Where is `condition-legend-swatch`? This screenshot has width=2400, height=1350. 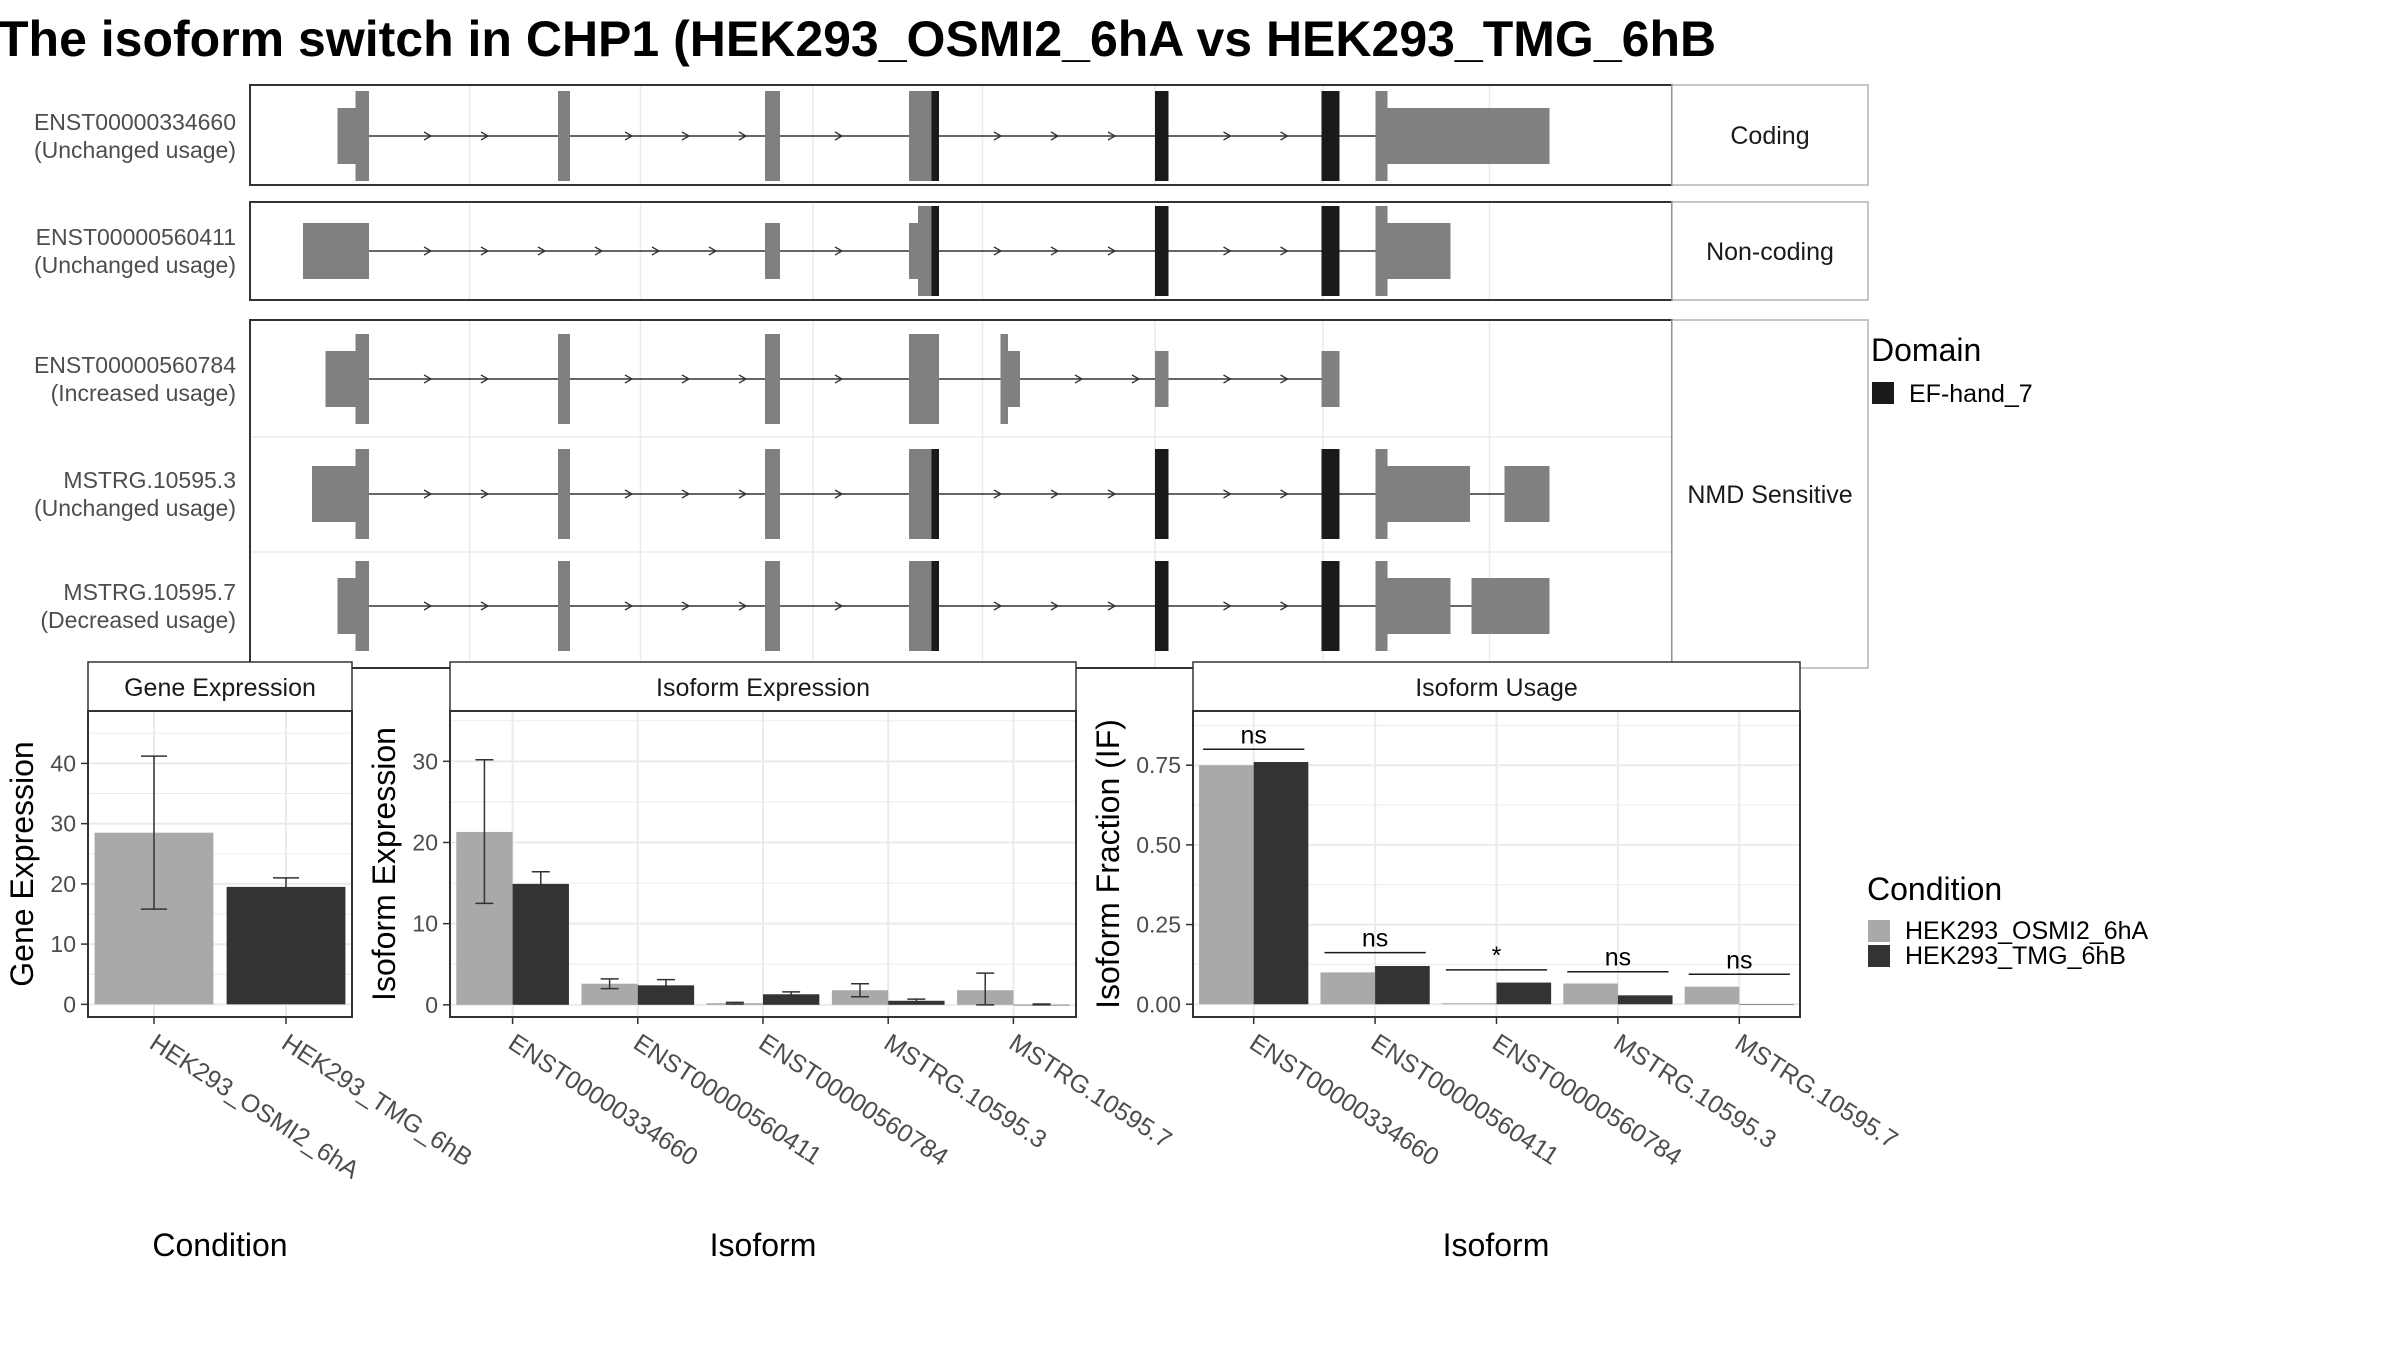 condition-legend-swatch is located at coordinates (1879, 956).